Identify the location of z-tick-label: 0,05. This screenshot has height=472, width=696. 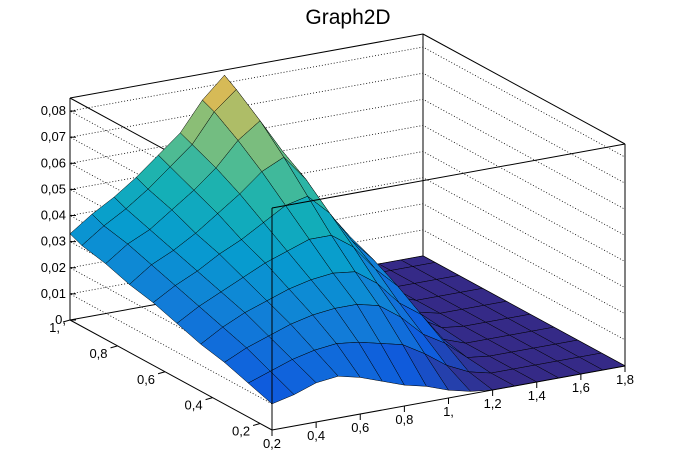
(53, 188).